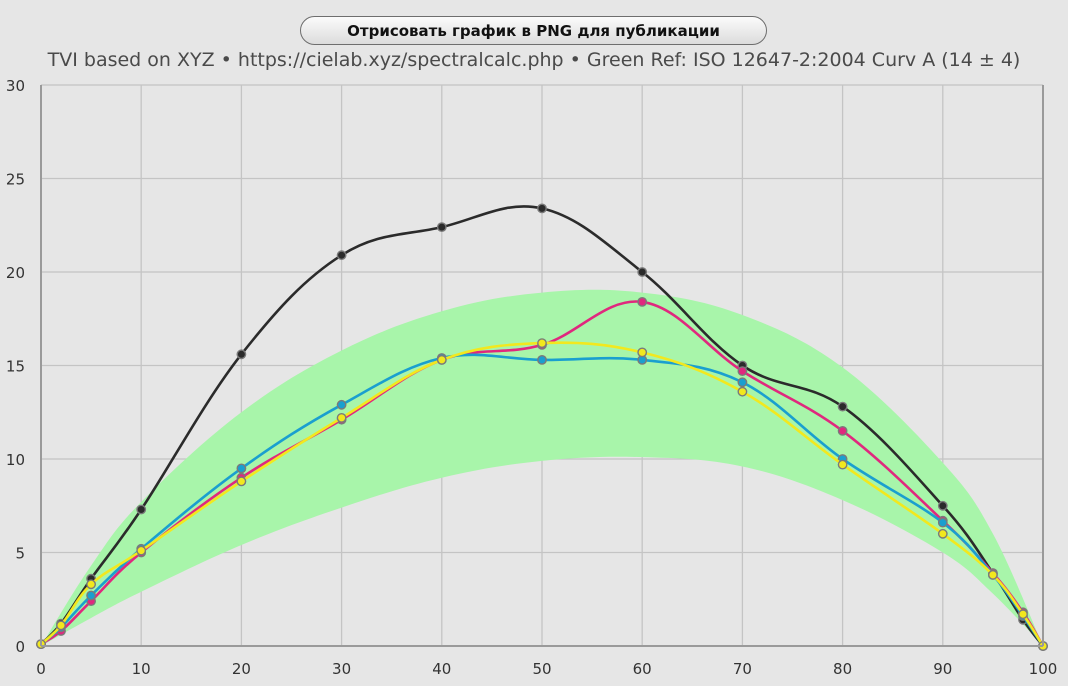  What do you see at coordinates (341, 417) in the screenshot?
I see `point-s4-x30` at bounding box center [341, 417].